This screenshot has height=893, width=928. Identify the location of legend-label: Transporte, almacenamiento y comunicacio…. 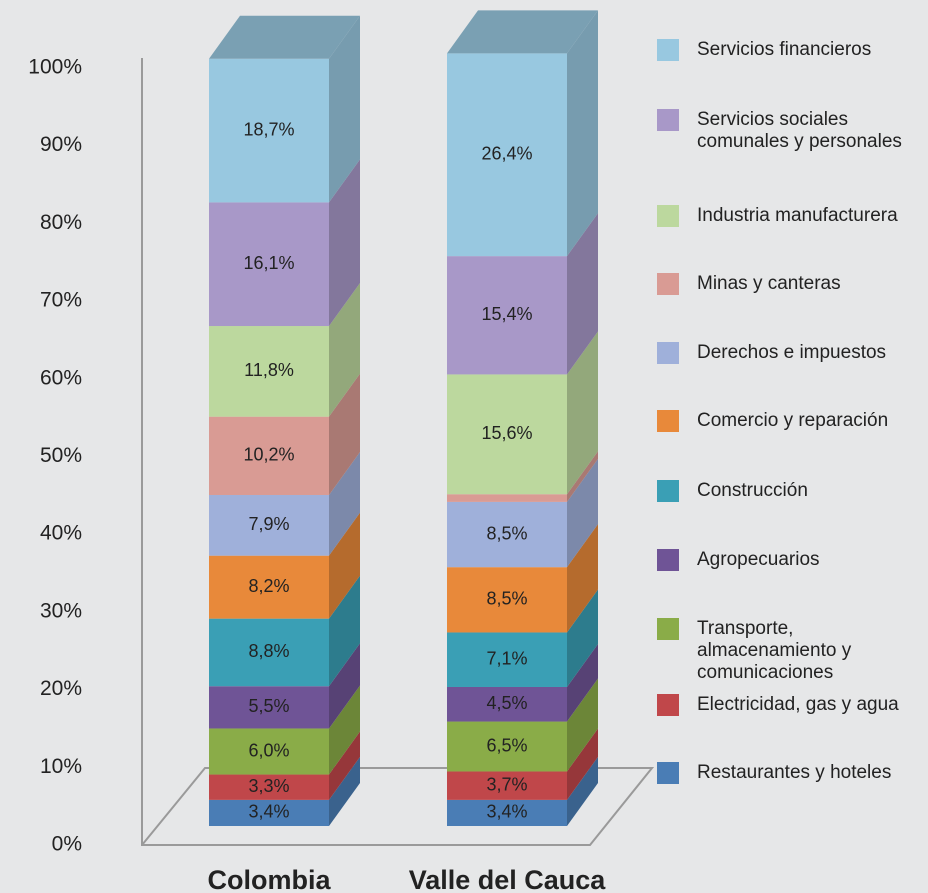
(774, 650).